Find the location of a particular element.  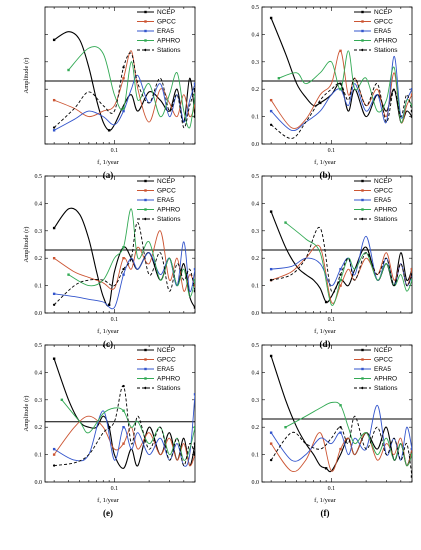

series-line-stations is located at coordinates (124, 426).